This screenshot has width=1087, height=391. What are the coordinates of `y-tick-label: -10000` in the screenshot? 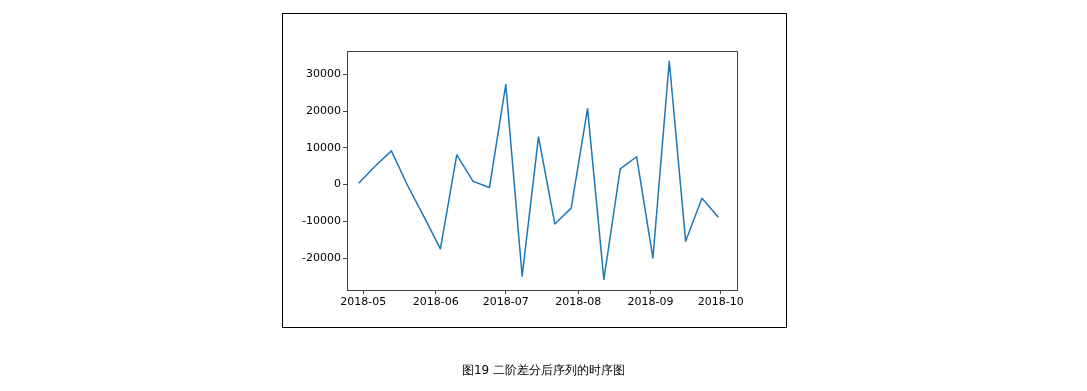 It's located at (321, 221).